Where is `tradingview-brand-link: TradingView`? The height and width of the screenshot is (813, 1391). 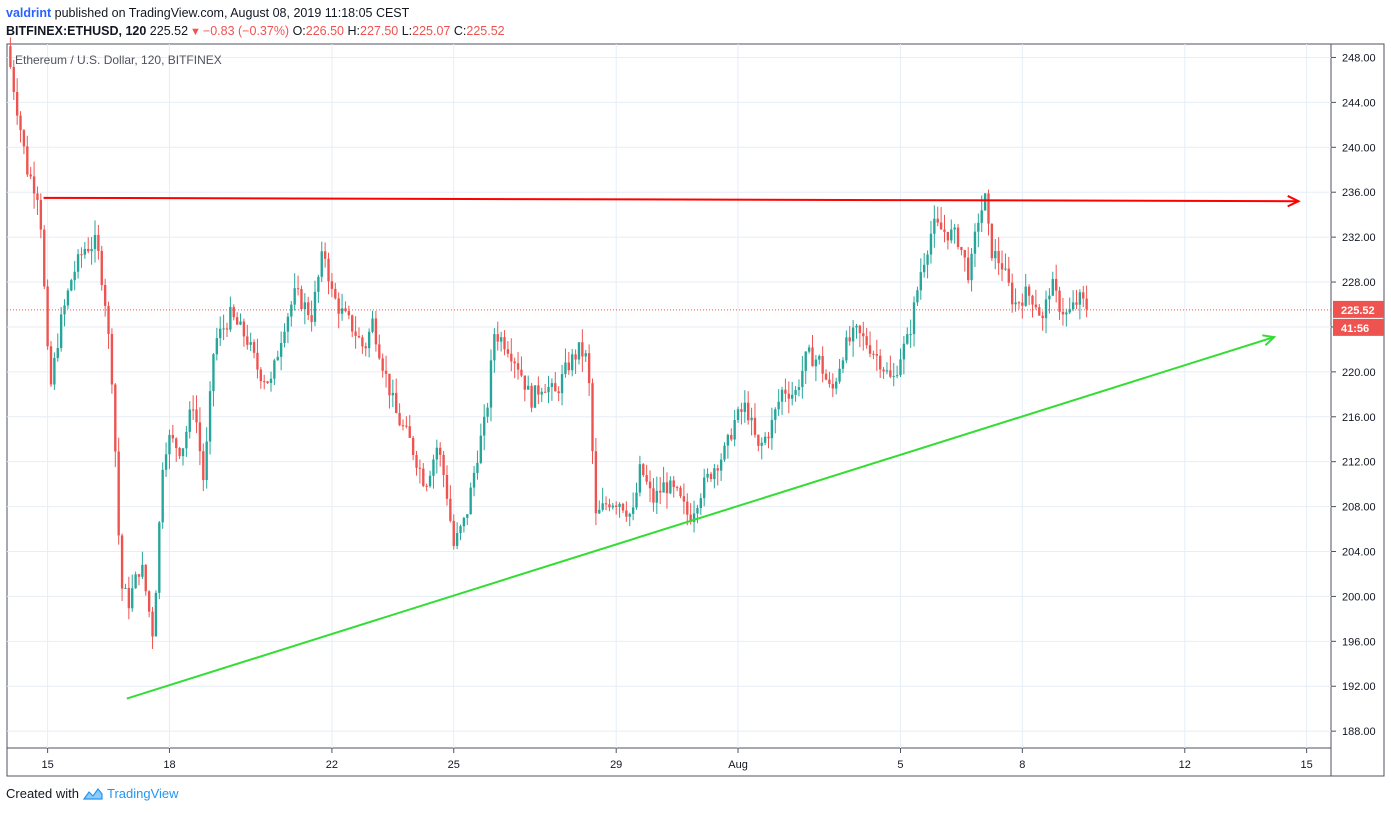
tradingview-brand-link: TradingView is located at coordinates (142, 793).